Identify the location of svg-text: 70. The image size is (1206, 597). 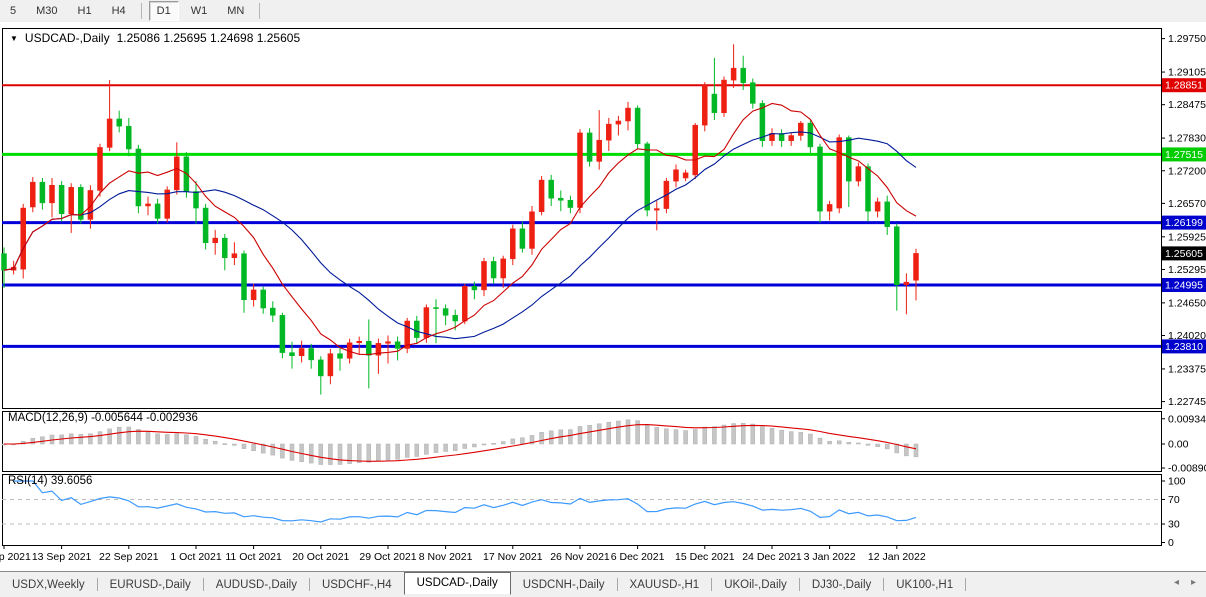
(1174, 500).